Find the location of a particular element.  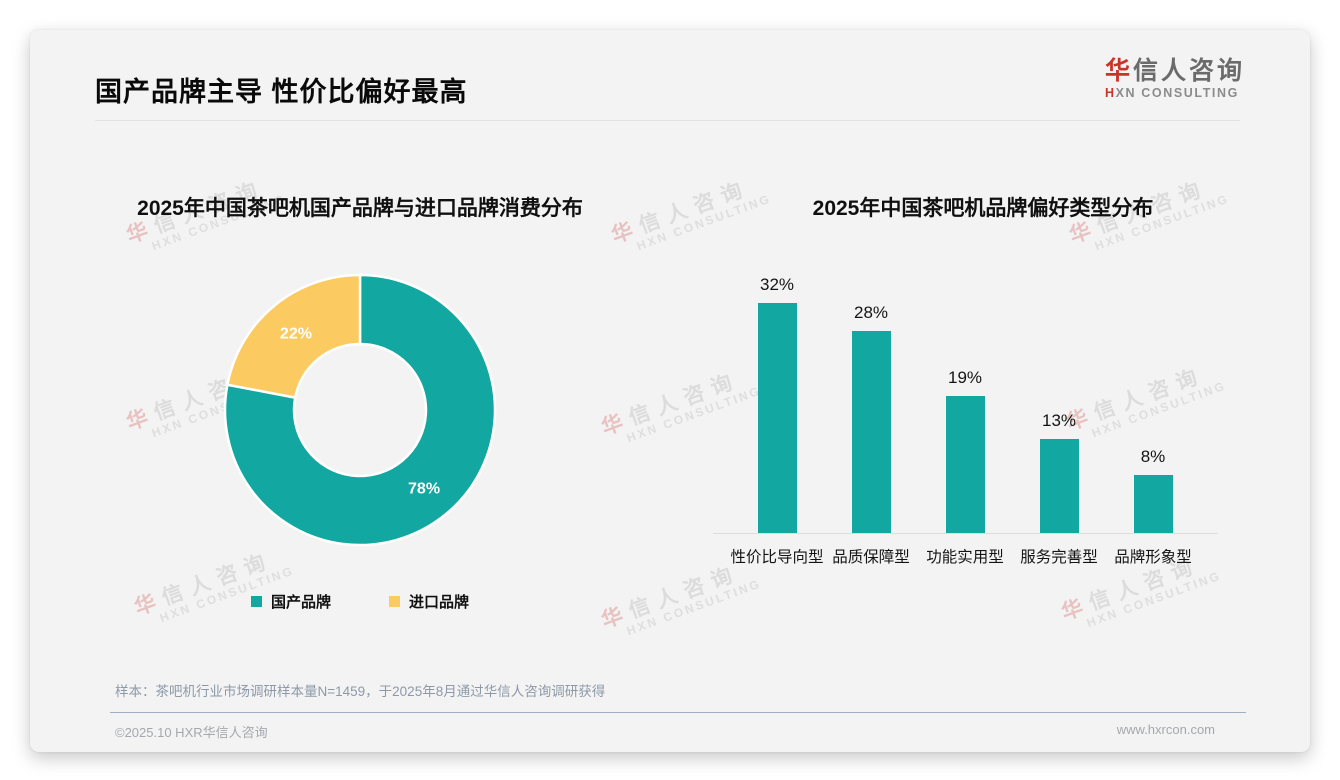

bar-category-label-3: 服务完善型 is located at coordinates (1059, 557).